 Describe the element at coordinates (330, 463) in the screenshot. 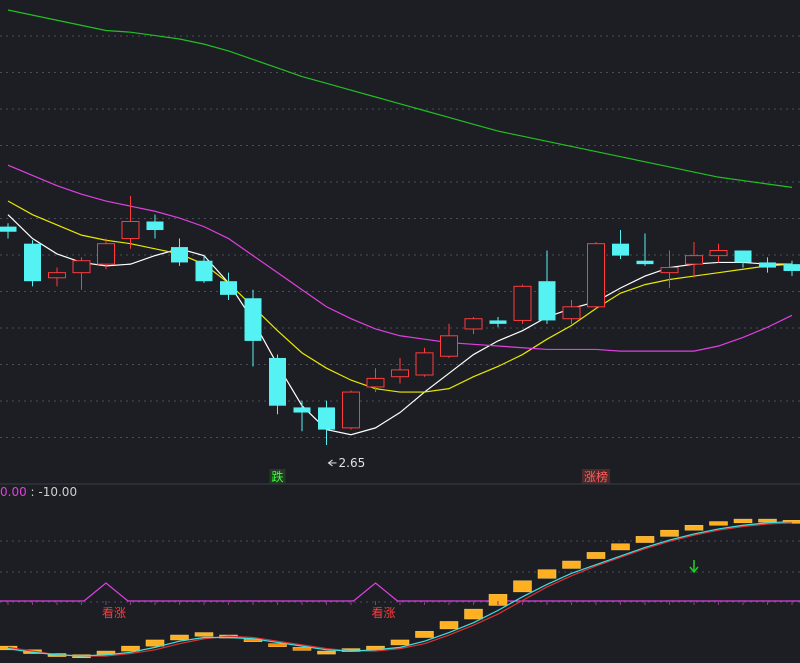

I see `min-marker-arrow` at that location.